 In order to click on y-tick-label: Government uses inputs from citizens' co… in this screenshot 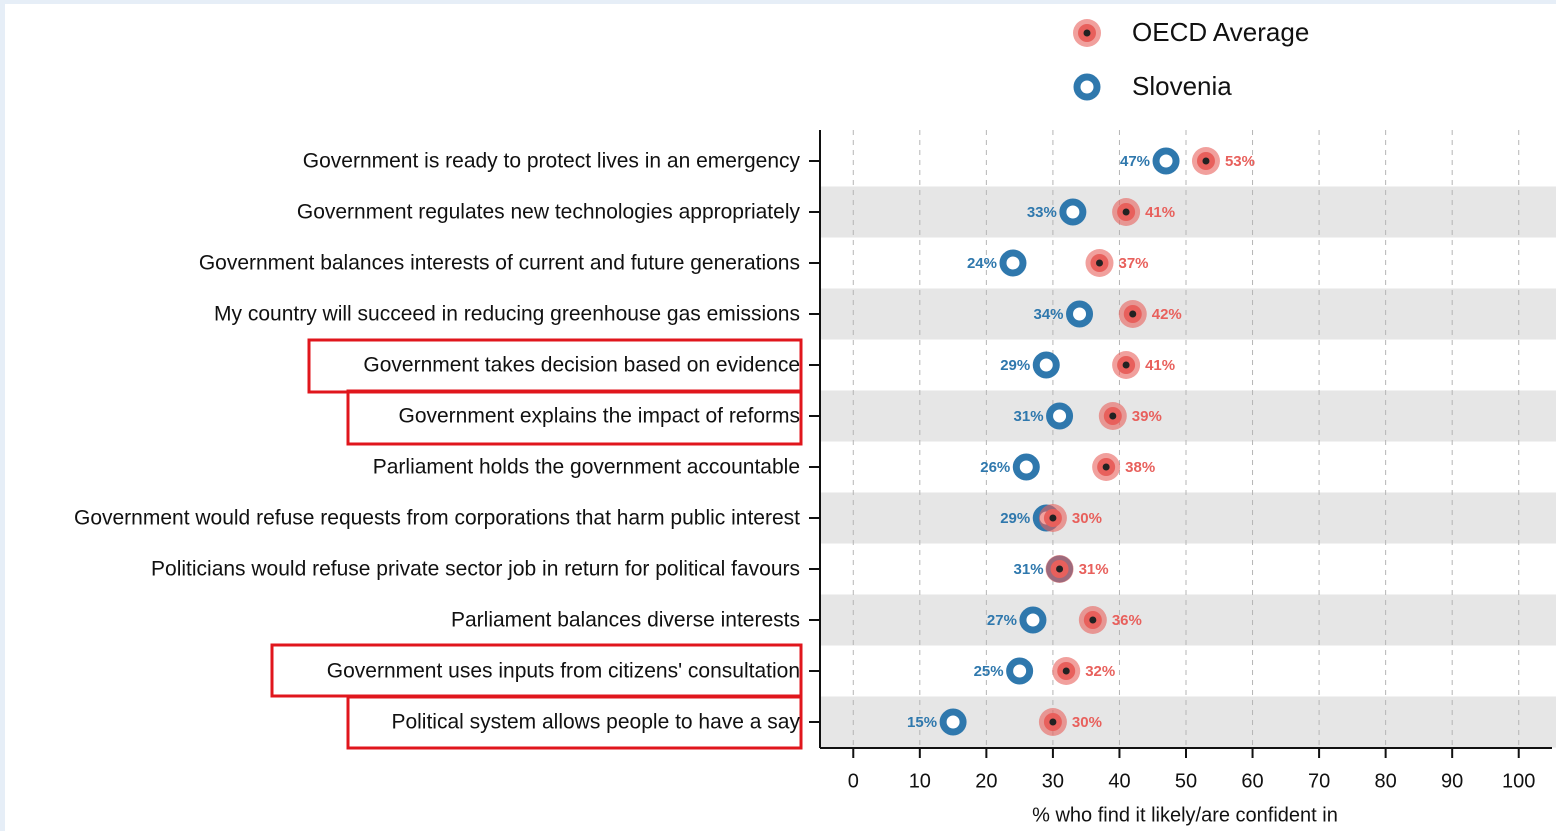, I will do `click(563, 671)`.